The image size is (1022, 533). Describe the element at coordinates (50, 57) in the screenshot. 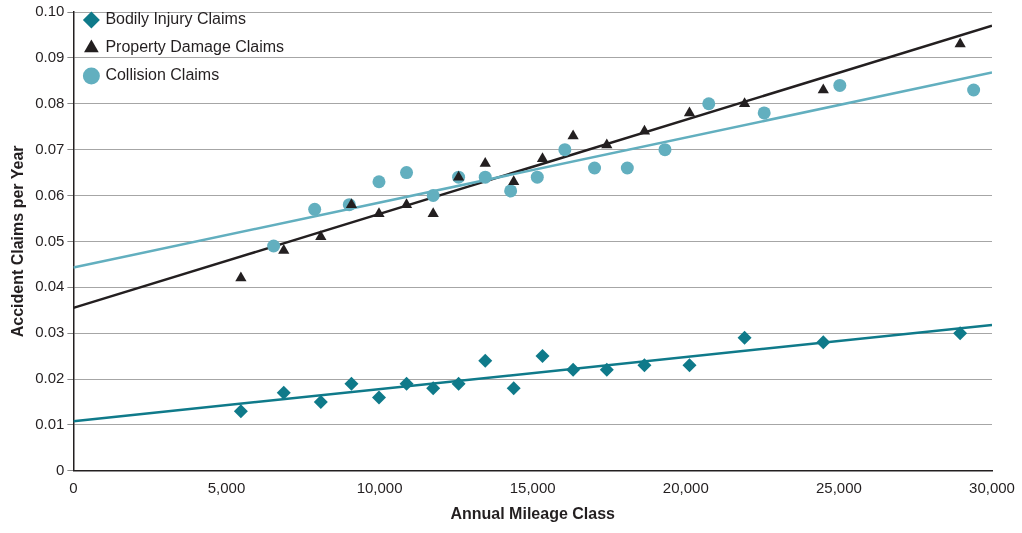

I see `y-tick-label: 0.09` at that location.